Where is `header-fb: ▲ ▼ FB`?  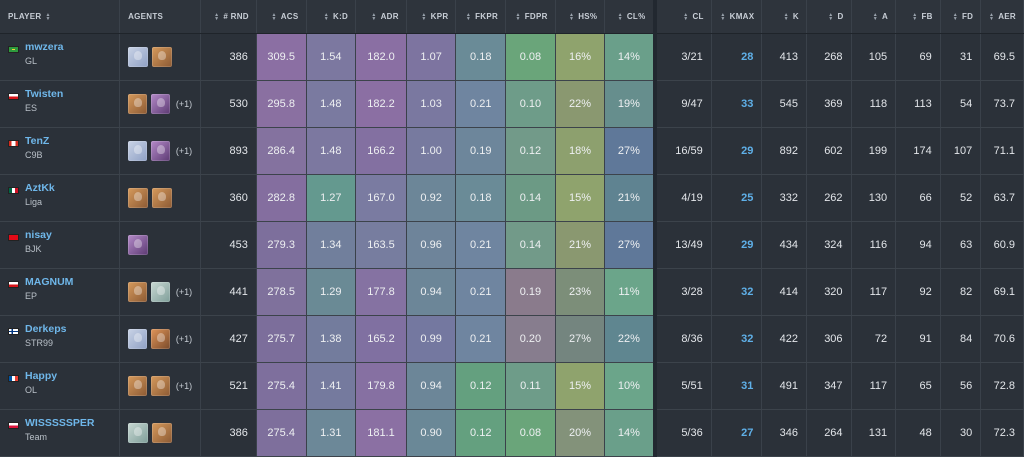
header-fb: ▲ ▼ FB is located at coordinates (918, 17).